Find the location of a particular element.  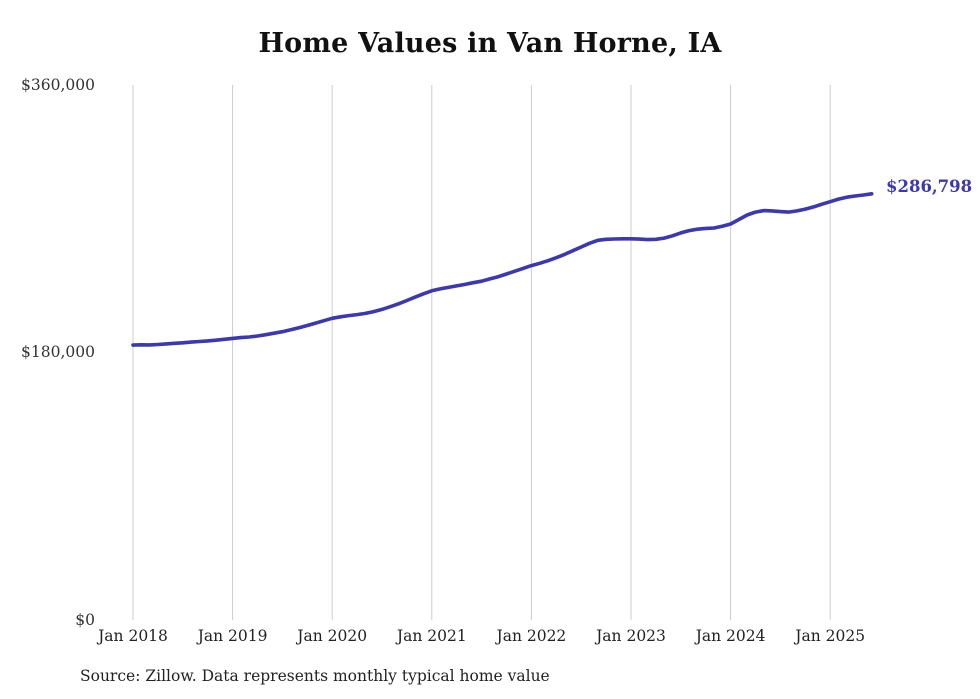

x-axis-tick-jan-2025: Jan 2025 is located at coordinates (829, 636).